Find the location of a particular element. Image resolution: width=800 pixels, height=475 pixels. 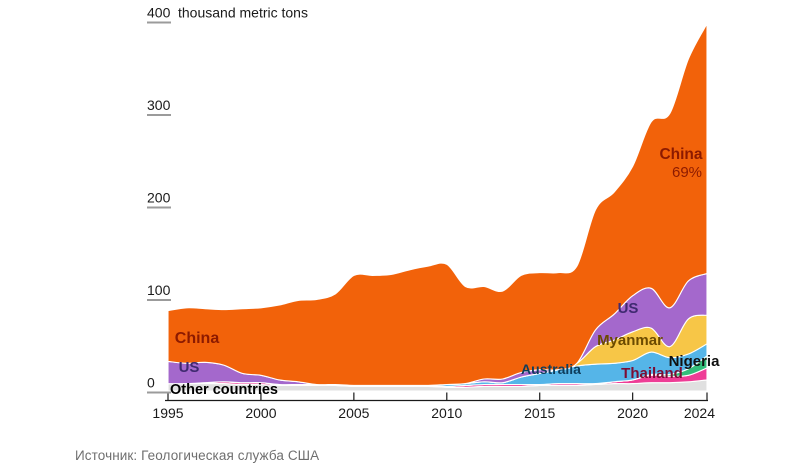

y-axis-unit-label: thousand metric tons is located at coordinates (243, 13).